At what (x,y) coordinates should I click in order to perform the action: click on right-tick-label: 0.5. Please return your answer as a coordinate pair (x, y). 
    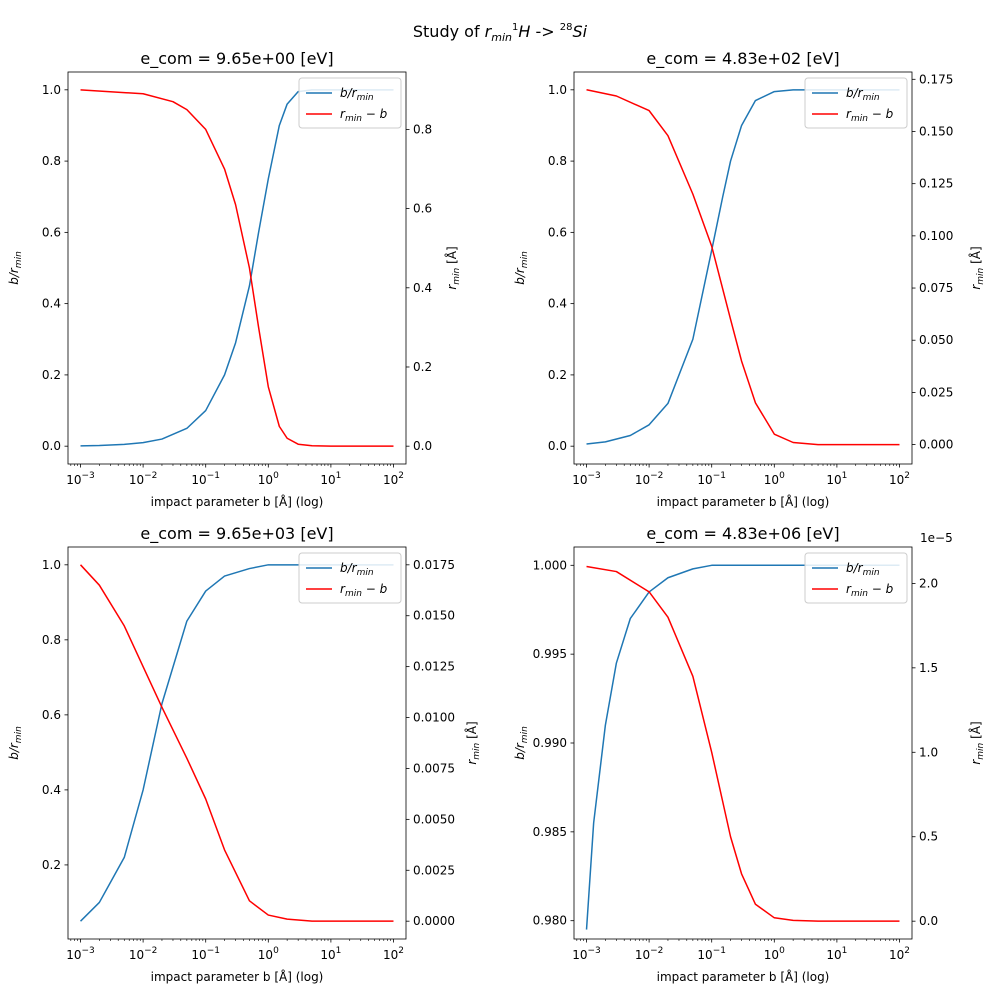
    Looking at the image, I should click on (928, 837).